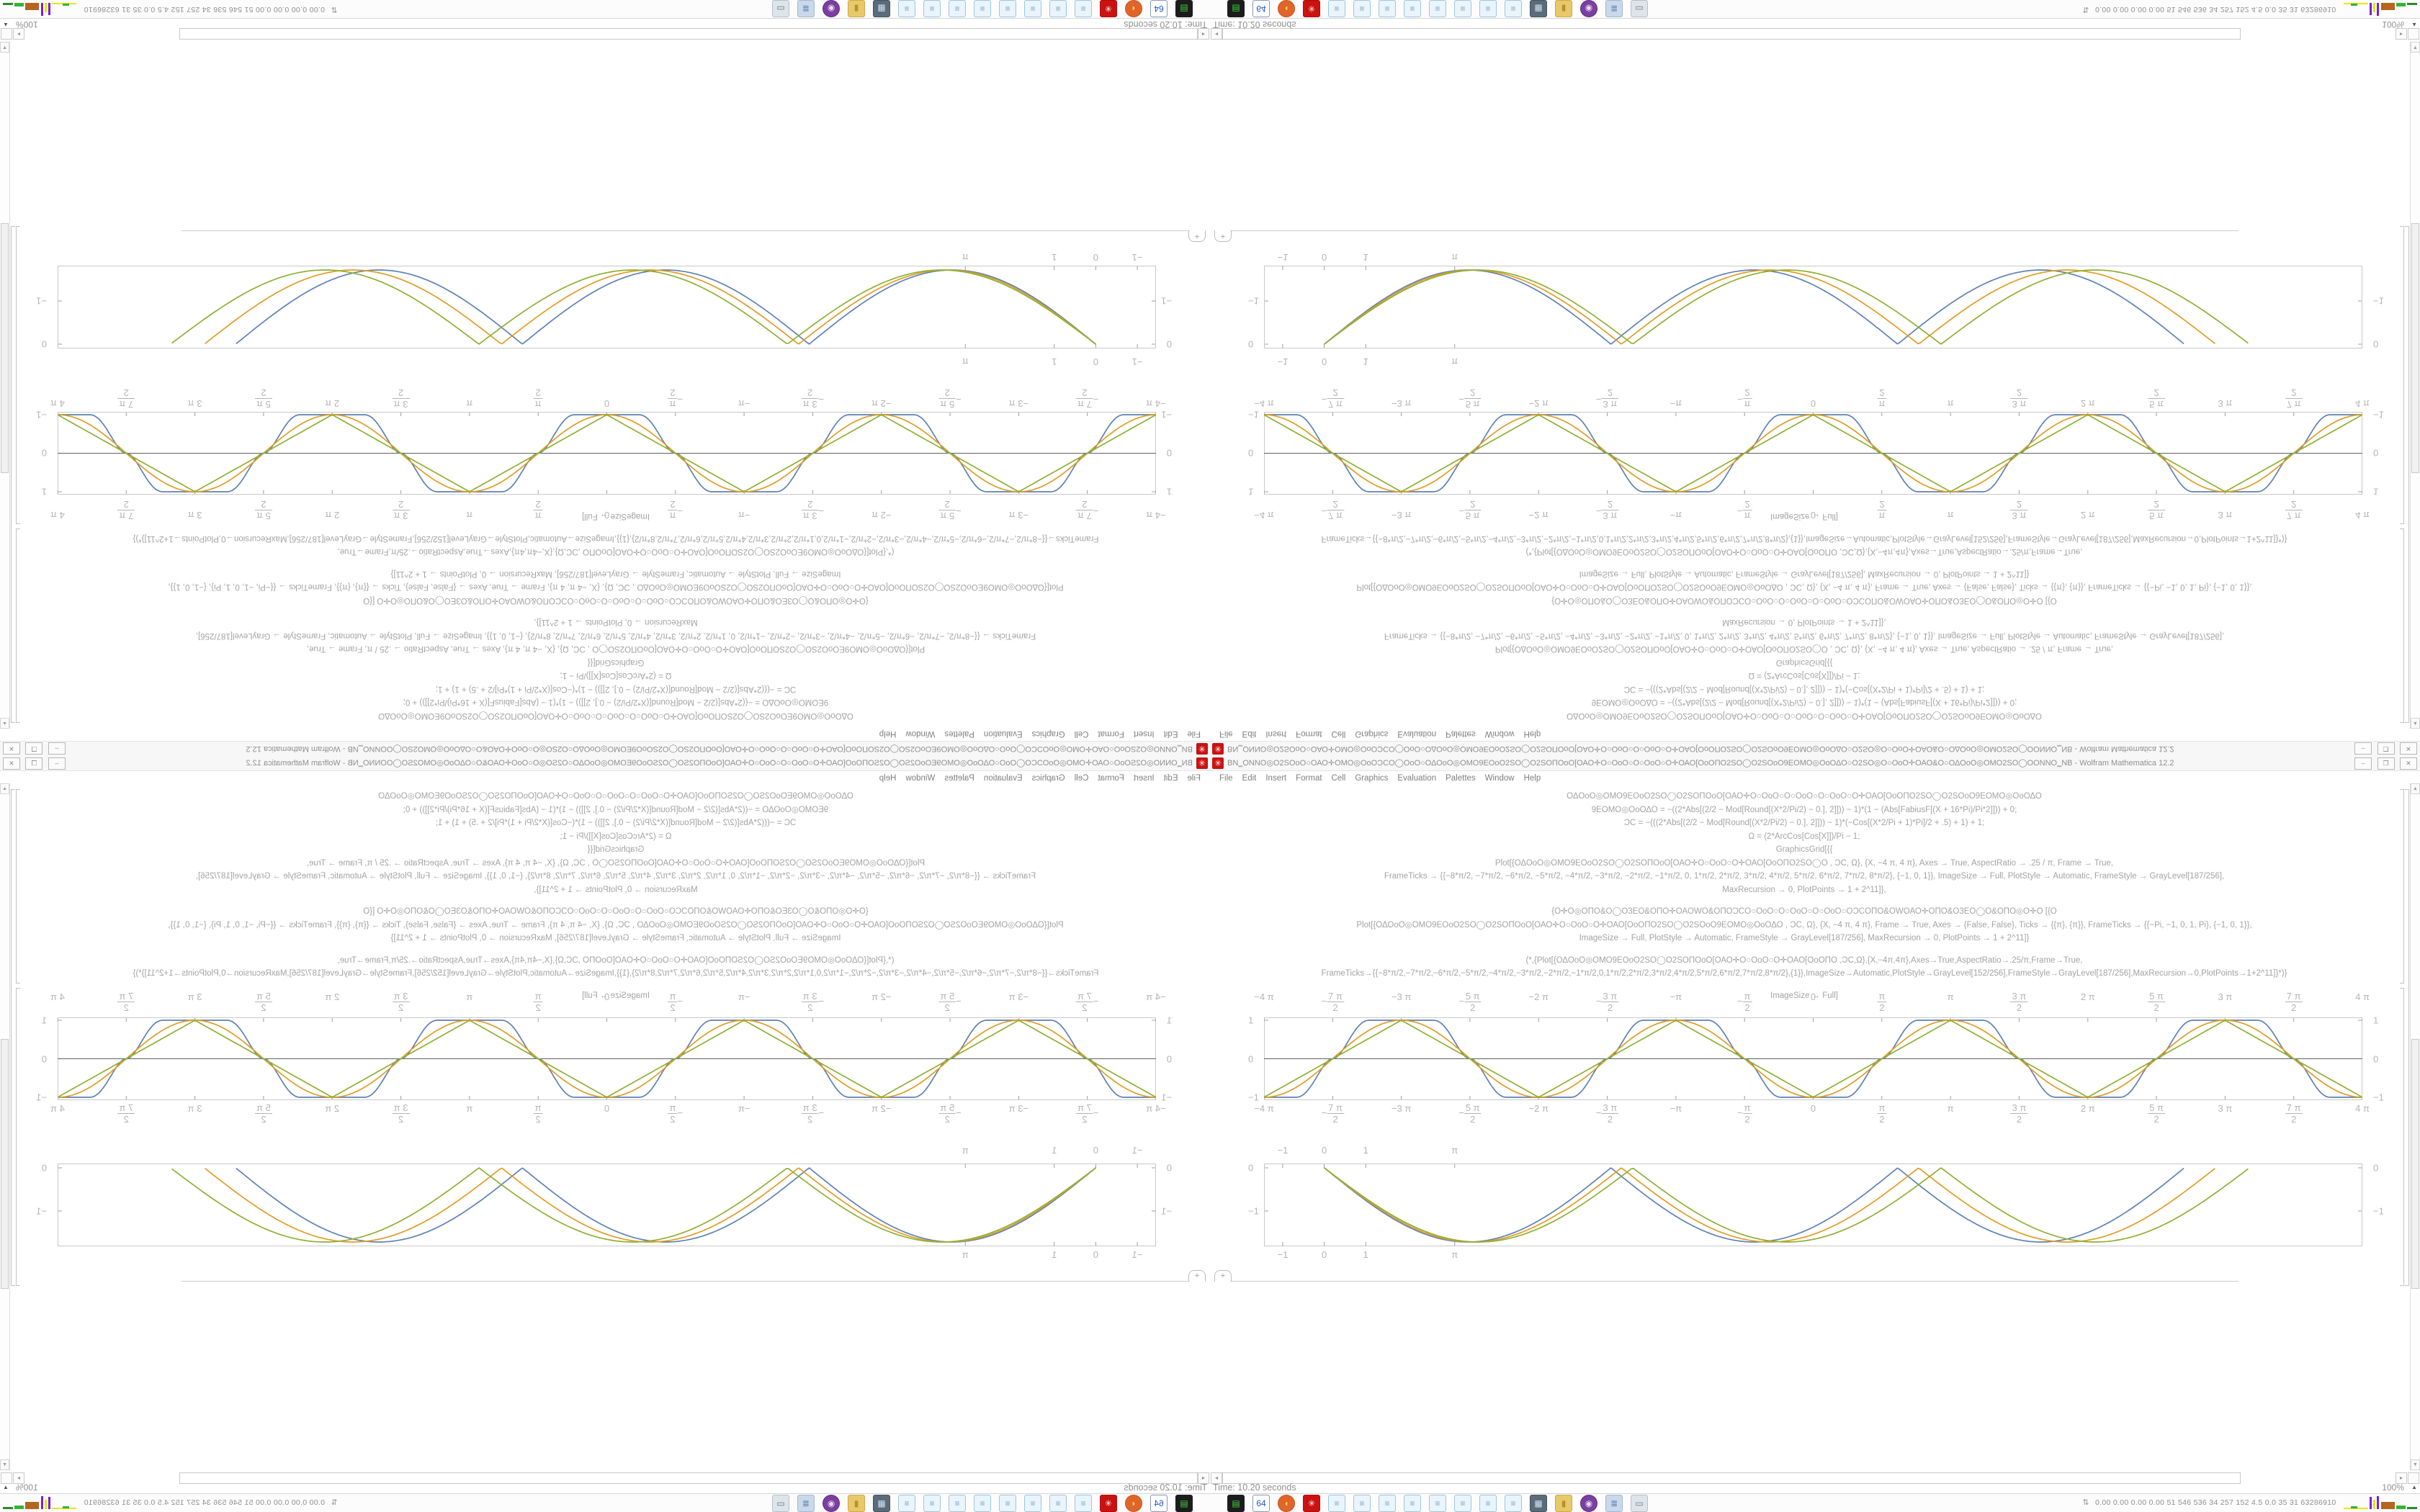 This screenshot has height=1512, width=2420. What do you see at coordinates (27, 24) in the screenshot?
I see `magnification-control: 100%` at bounding box center [27, 24].